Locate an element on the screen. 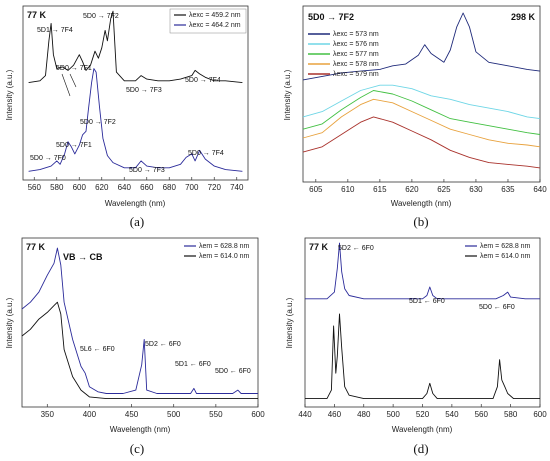 Image resolution: width=550 pixels, height=461 pixels. x-tick-label: 480 is located at coordinates (364, 414).